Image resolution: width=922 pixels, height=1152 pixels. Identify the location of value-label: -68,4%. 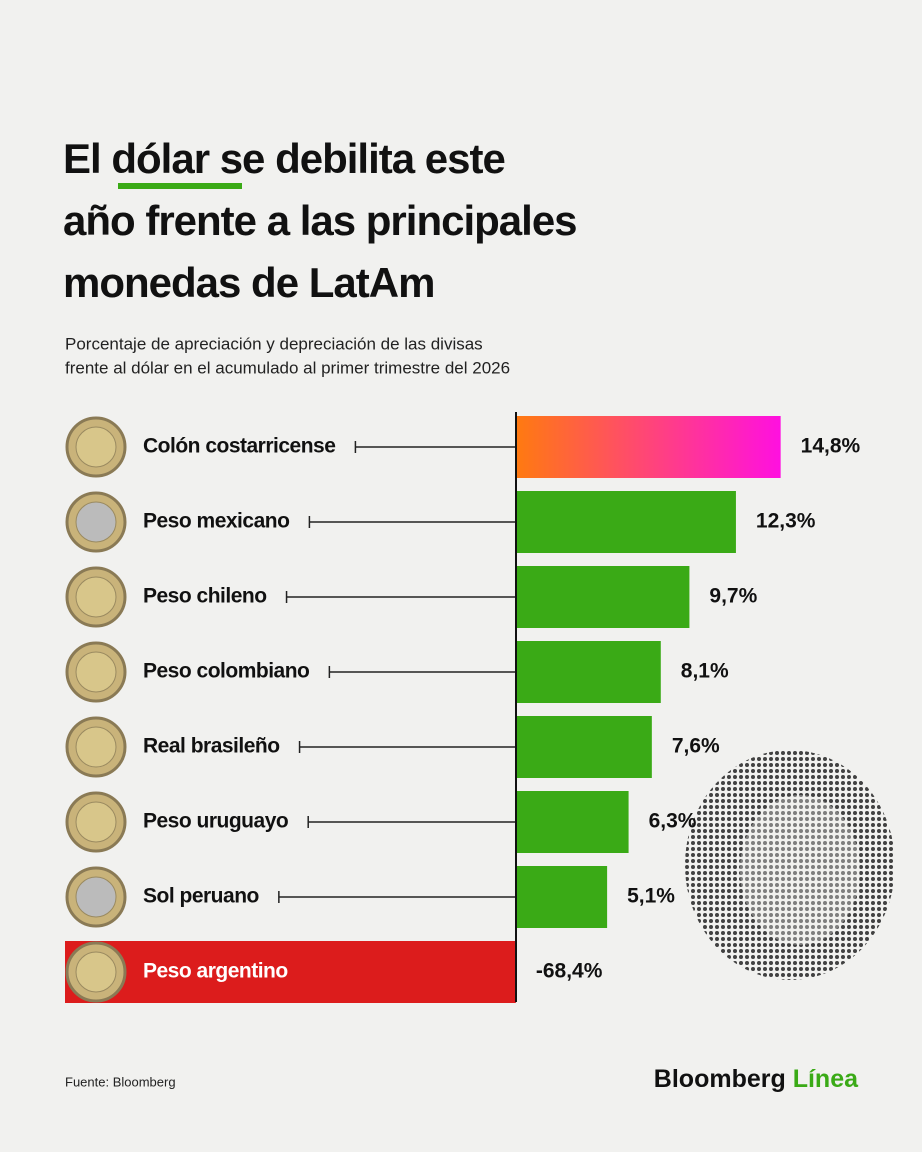
(569, 971).